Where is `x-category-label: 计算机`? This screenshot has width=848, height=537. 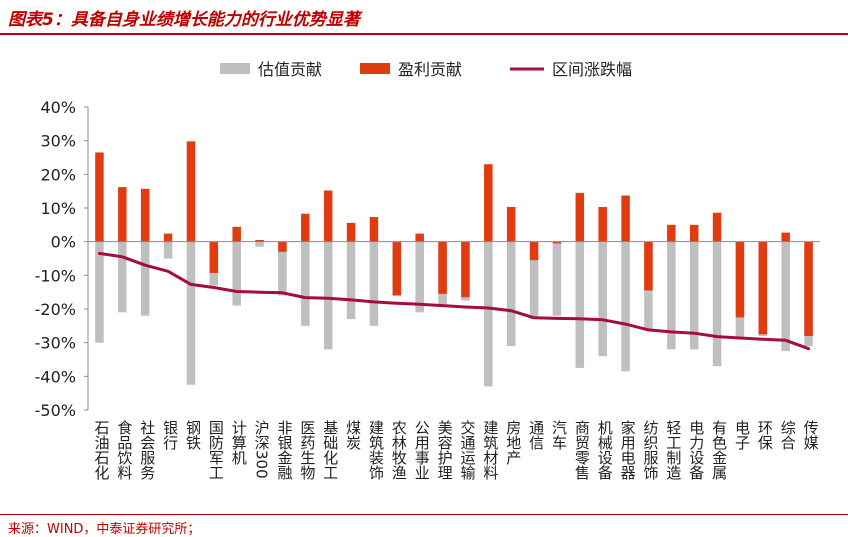 x-category-label: 计算机 is located at coordinates (239, 443).